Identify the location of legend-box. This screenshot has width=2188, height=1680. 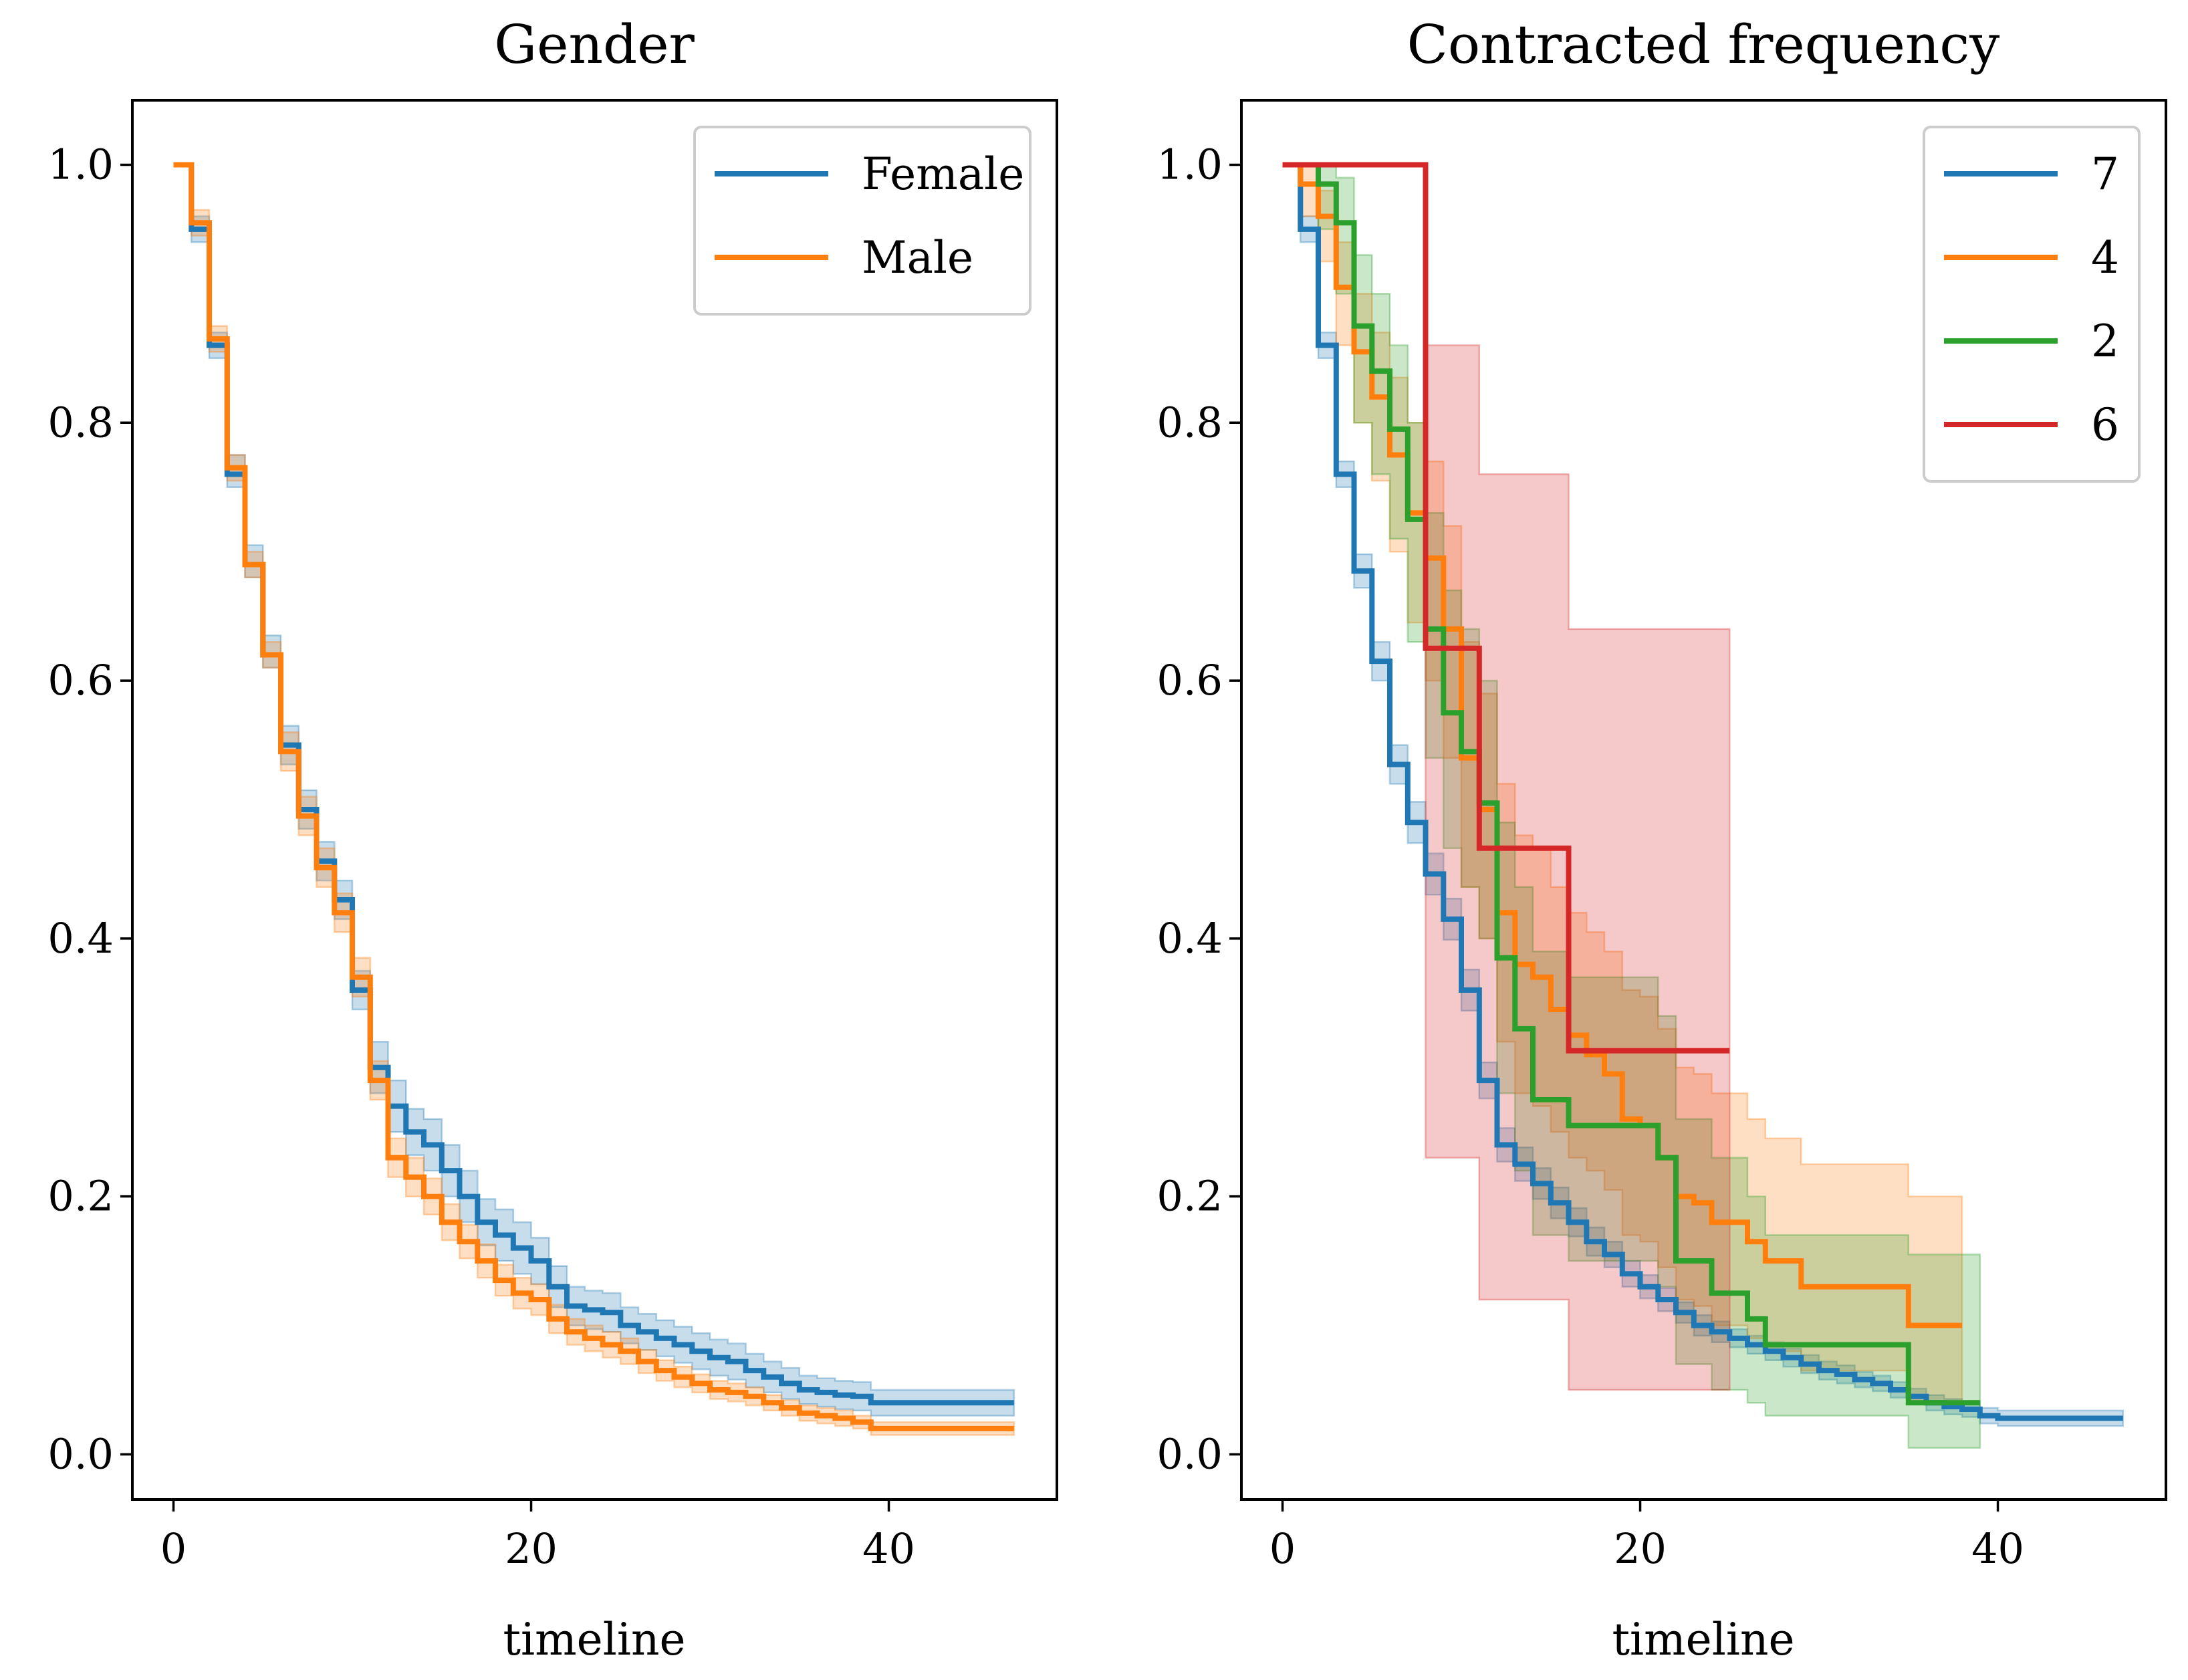
(2032, 304).